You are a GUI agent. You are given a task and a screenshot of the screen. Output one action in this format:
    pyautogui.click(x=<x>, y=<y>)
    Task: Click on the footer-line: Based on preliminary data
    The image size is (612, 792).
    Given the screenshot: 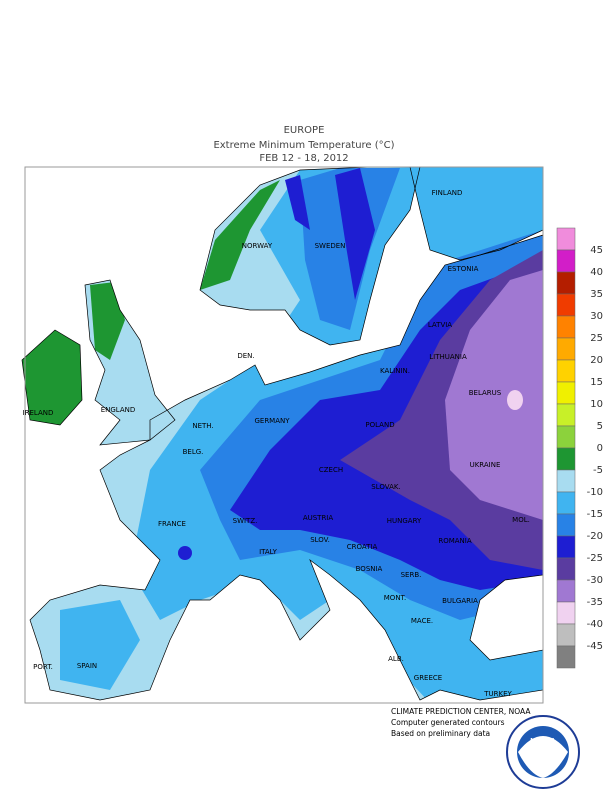 What is the action you would take?
    pyautogui.click(x=440, y=733)
    